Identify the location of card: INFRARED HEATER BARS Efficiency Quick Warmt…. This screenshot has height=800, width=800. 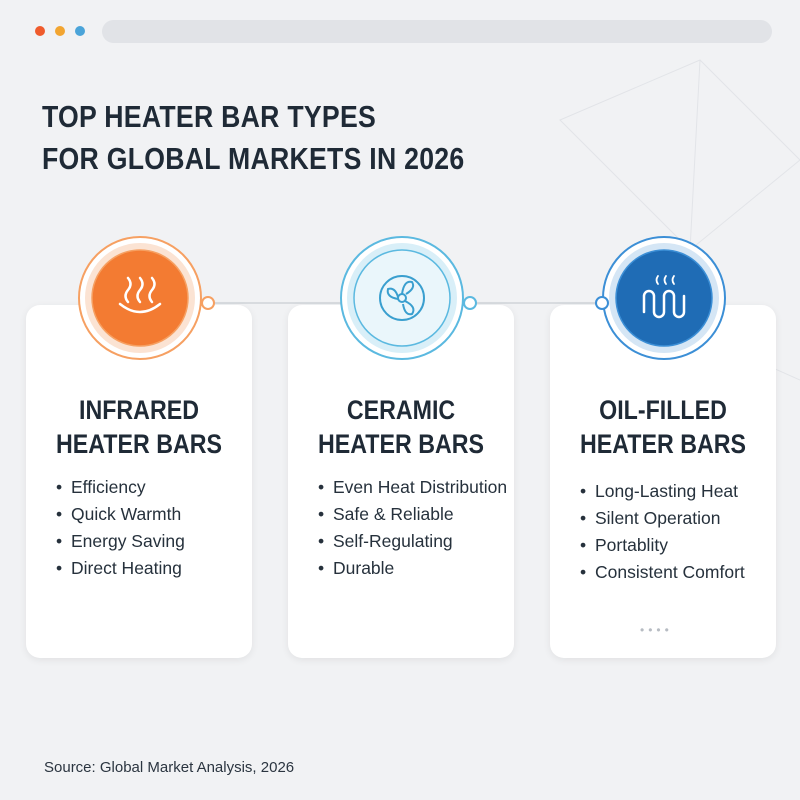
(139, 481).